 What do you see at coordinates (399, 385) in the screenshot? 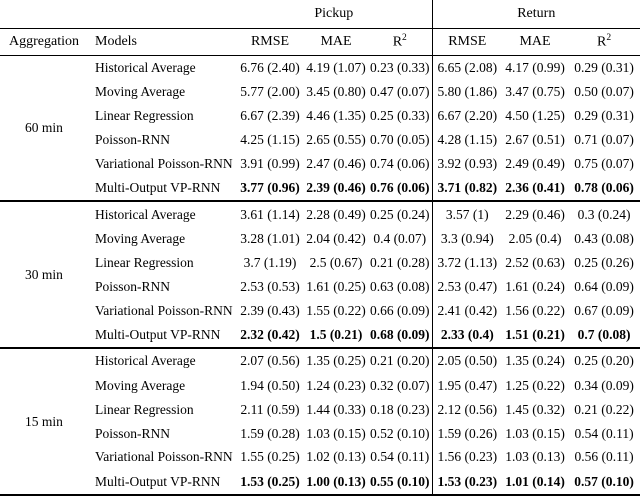
I see `pickup-r2-cell: 0.32 (0.07)` at bounding box center [399, 385].